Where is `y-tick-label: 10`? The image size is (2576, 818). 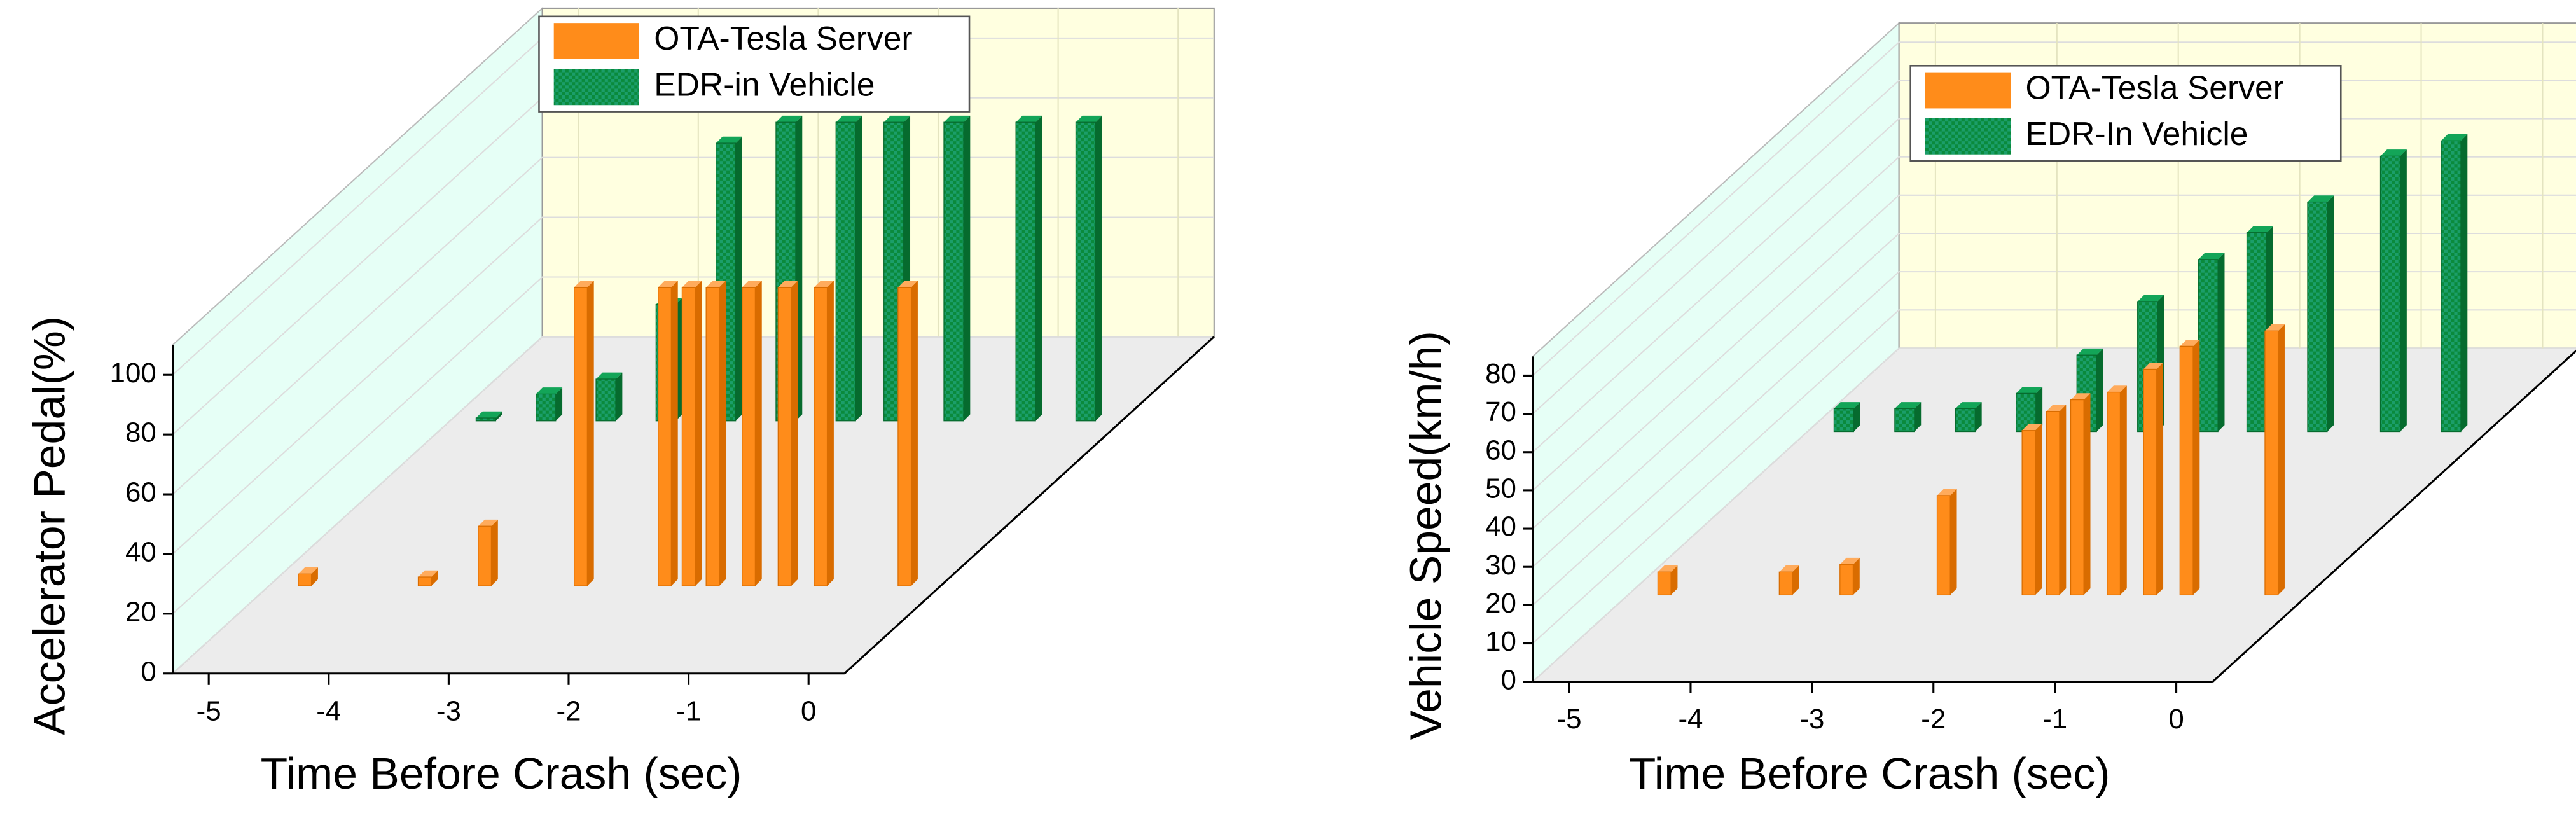
y-tick-label: 10 is located at coordinates (1500, 642).